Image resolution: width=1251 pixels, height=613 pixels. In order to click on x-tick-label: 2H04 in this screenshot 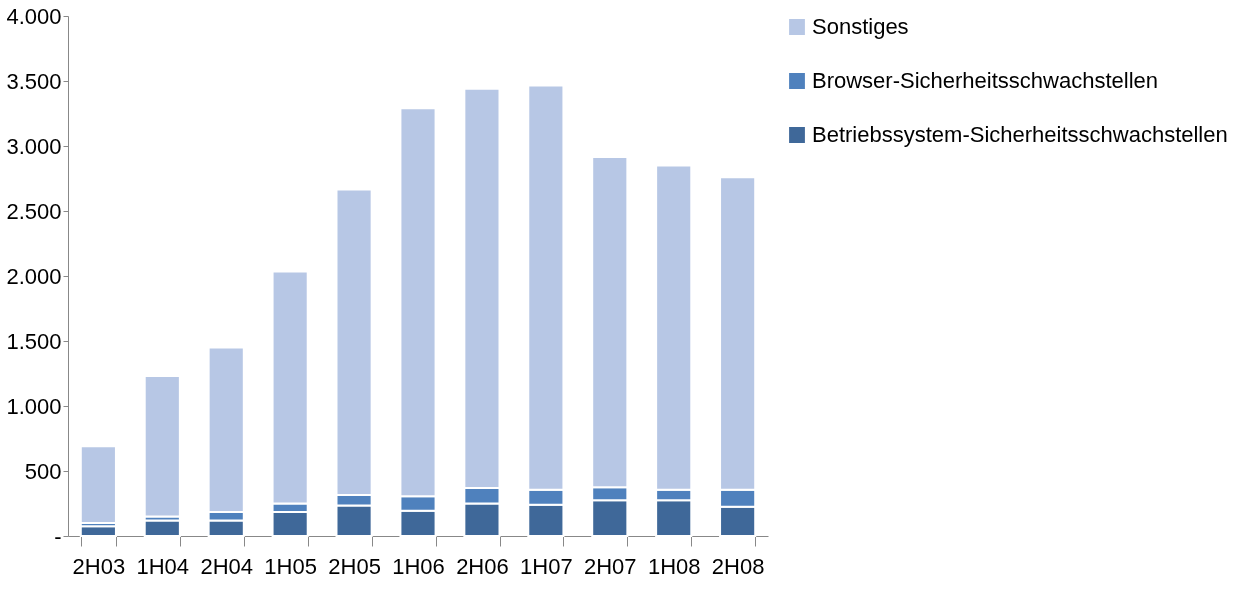, I will do `click(227, 566)`.